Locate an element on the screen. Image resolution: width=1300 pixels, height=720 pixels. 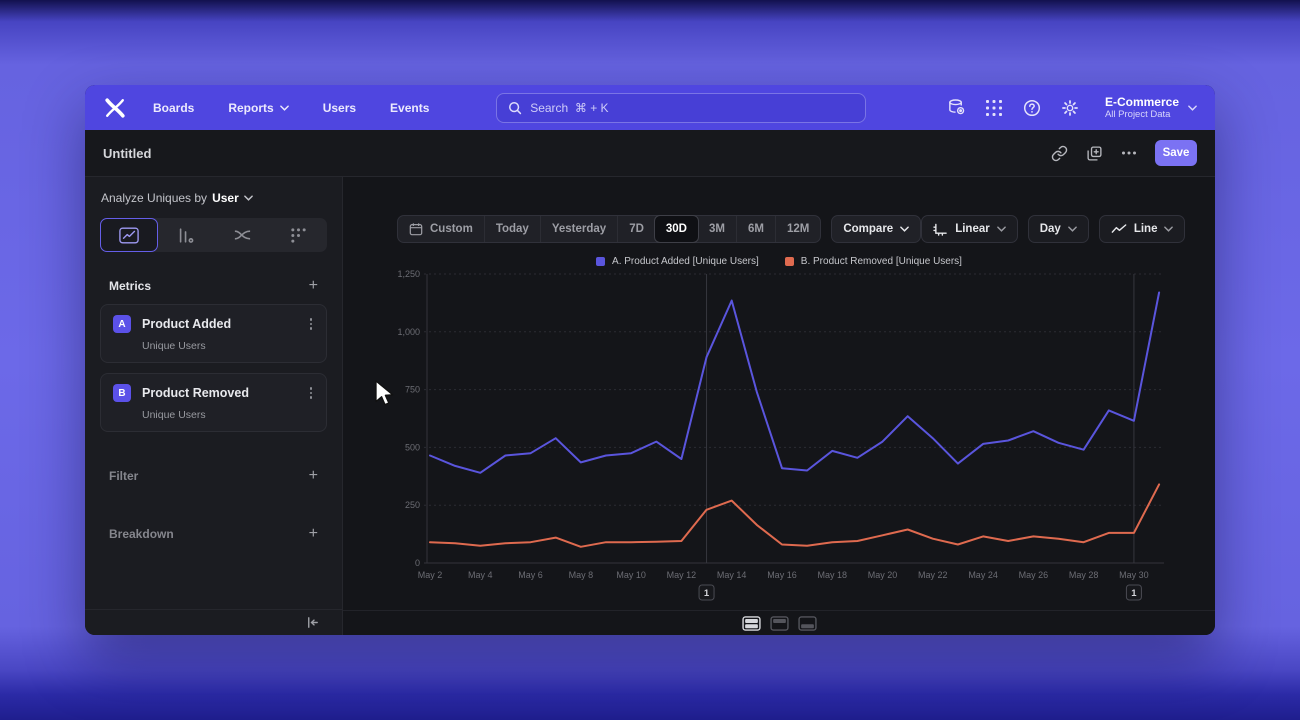
interval-label: Day is located at coordinates (1050, 229).